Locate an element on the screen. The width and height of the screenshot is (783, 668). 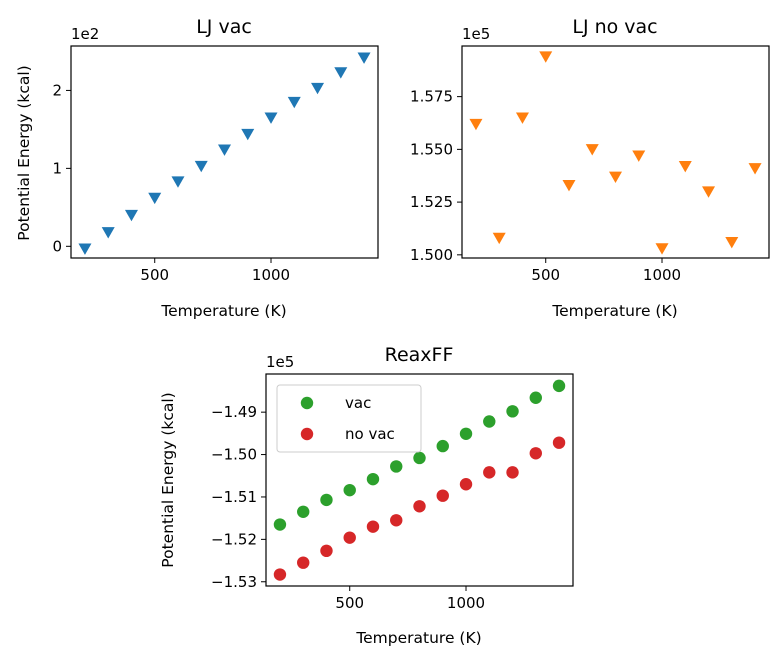
y-tick-label: 0 is located at coordinates (57, 246).